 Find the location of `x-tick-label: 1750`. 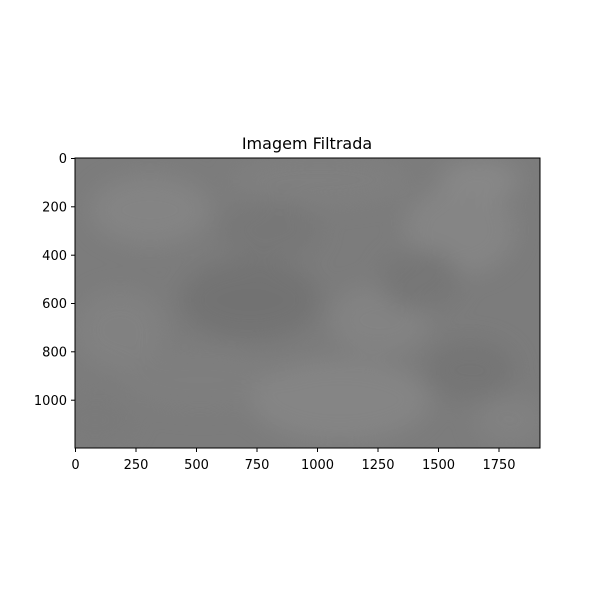

x-tick-label: 1750 is located at coordinates (498, 465).